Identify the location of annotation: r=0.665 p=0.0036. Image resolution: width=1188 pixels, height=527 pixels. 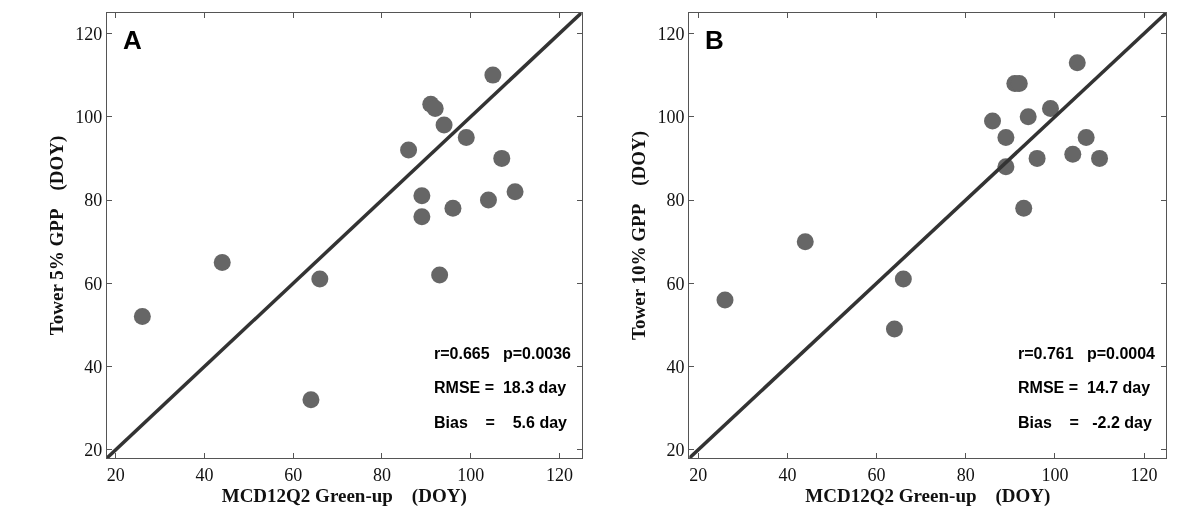
(503, 353).